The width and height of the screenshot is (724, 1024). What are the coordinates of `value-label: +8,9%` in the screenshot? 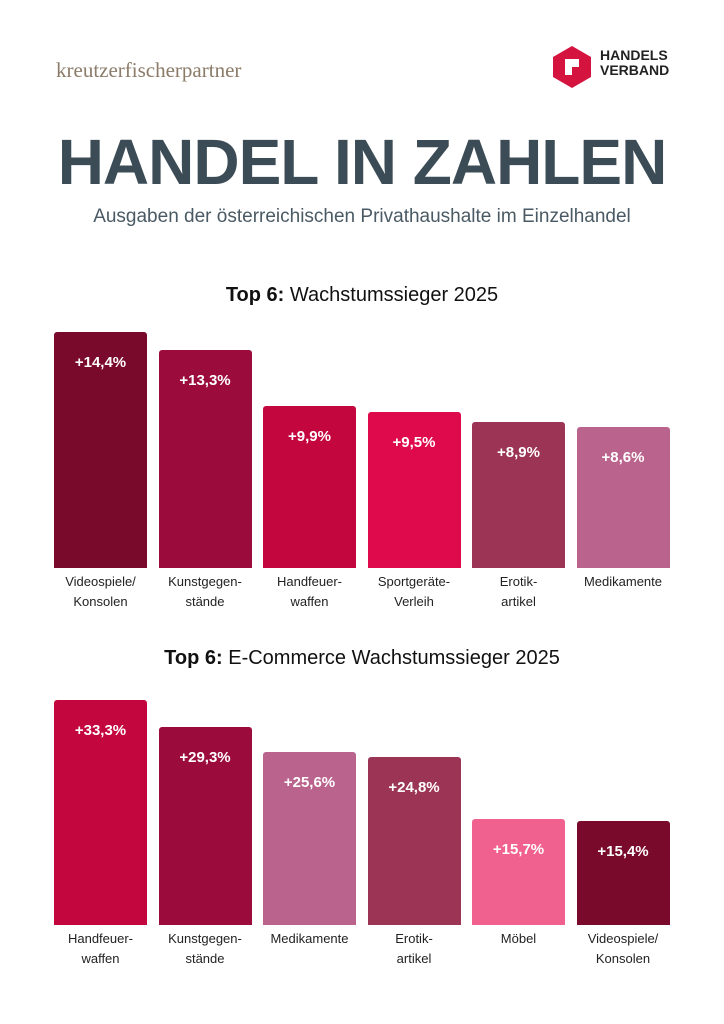 It's located at (518, 453).